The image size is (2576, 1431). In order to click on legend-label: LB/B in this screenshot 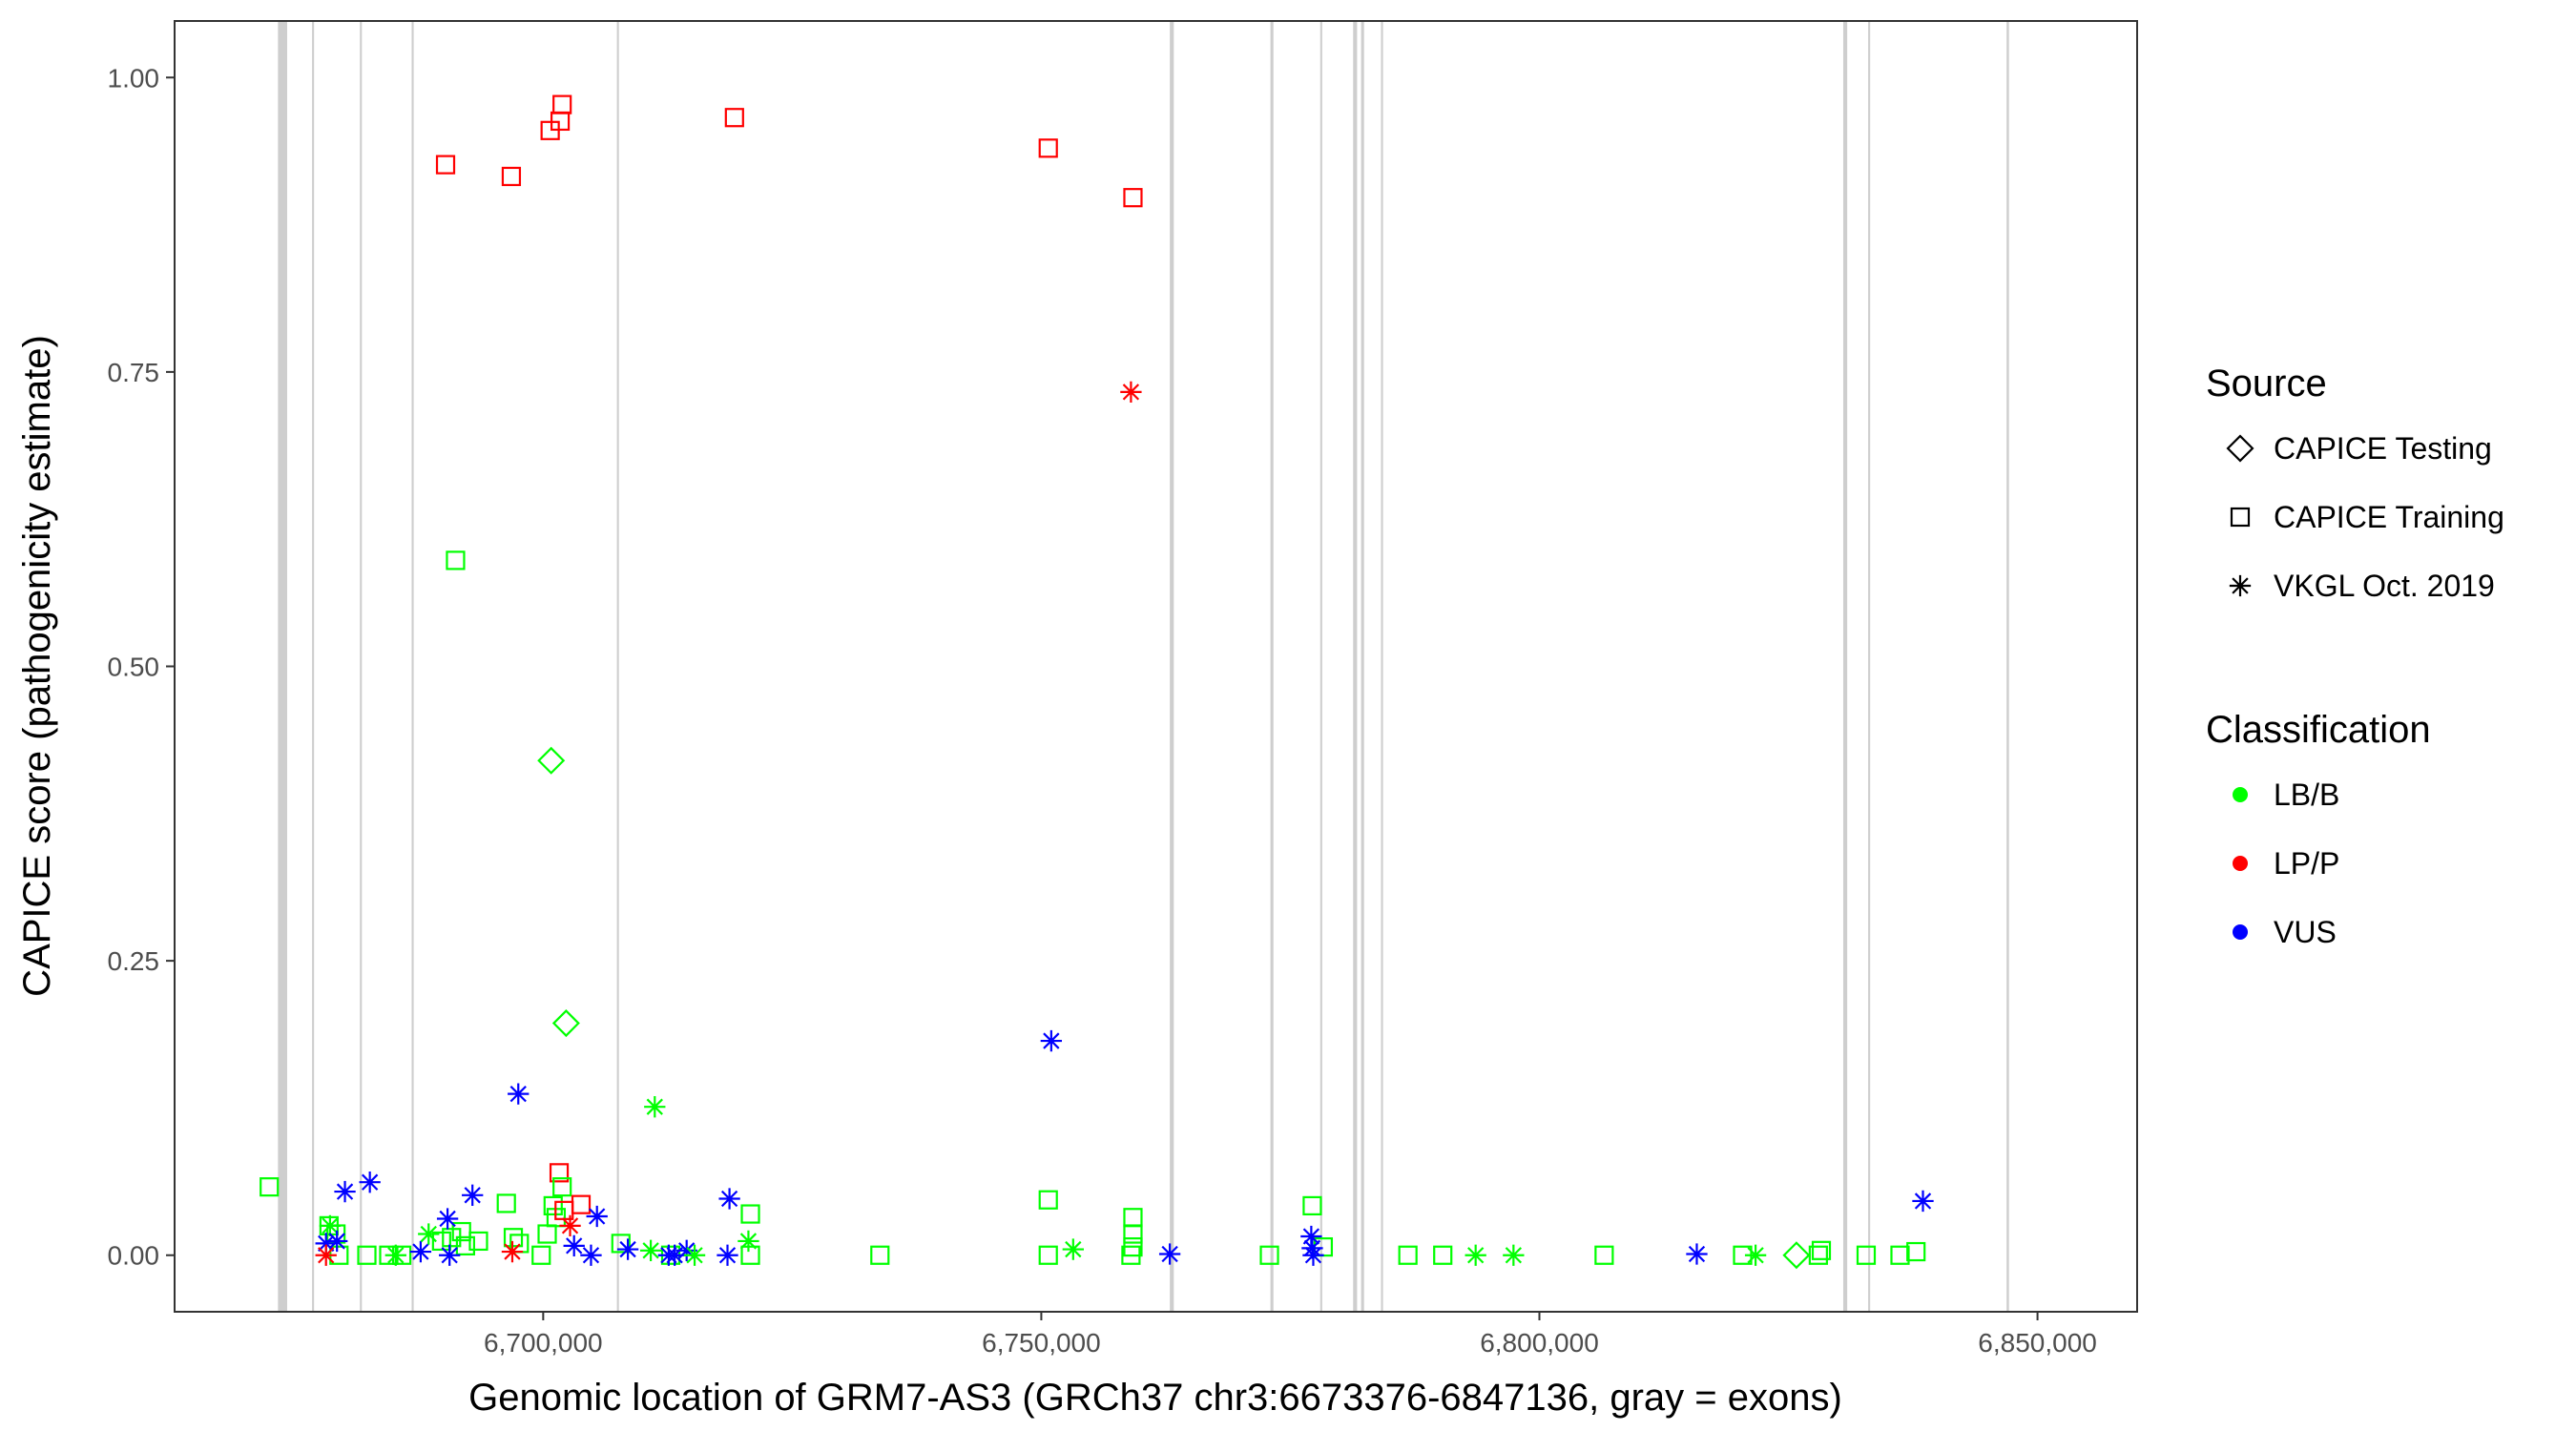, I will do `click(2306, 795)`.